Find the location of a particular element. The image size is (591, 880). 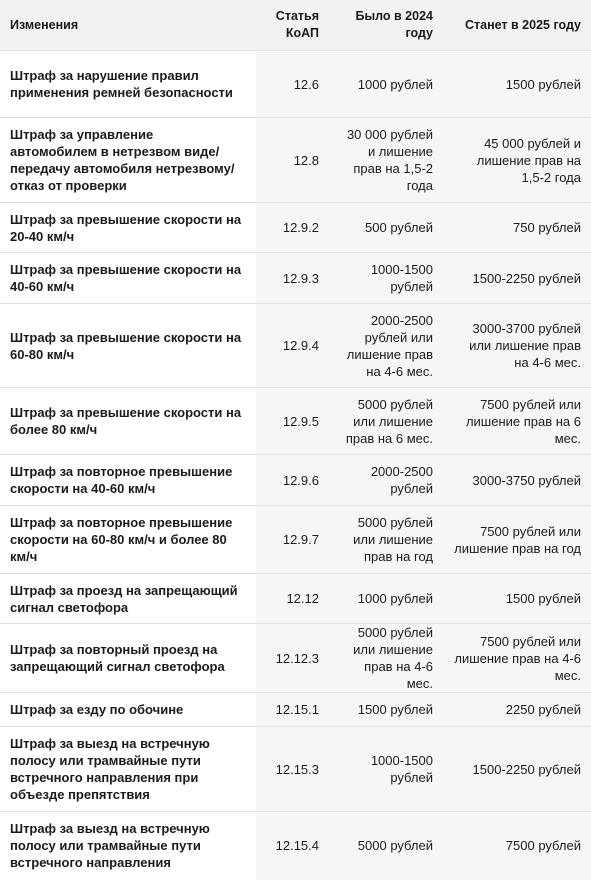

fine-2025: 7500 рублей или лишение прав на 4-6 мес. is located at coordinates (517, 658).